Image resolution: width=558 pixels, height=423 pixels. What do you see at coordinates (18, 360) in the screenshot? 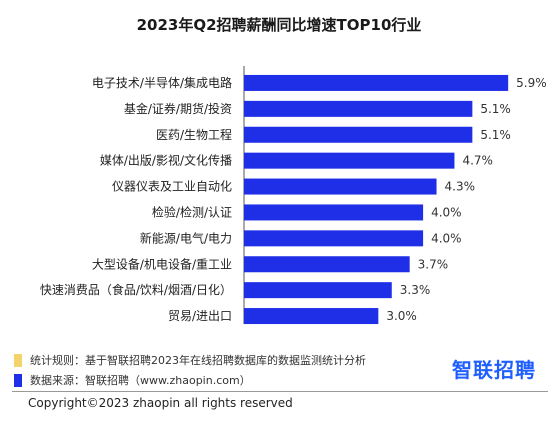
I see `note-rule-swatch` at bounding box center [18, 360].